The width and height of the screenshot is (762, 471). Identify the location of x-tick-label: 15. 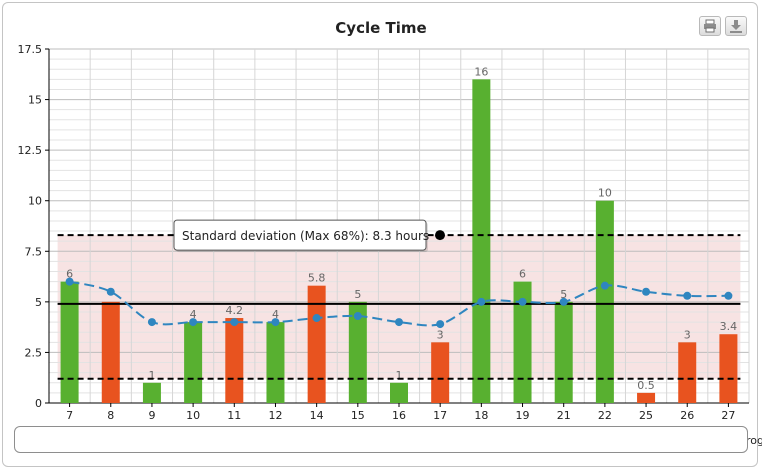
(358, 415).